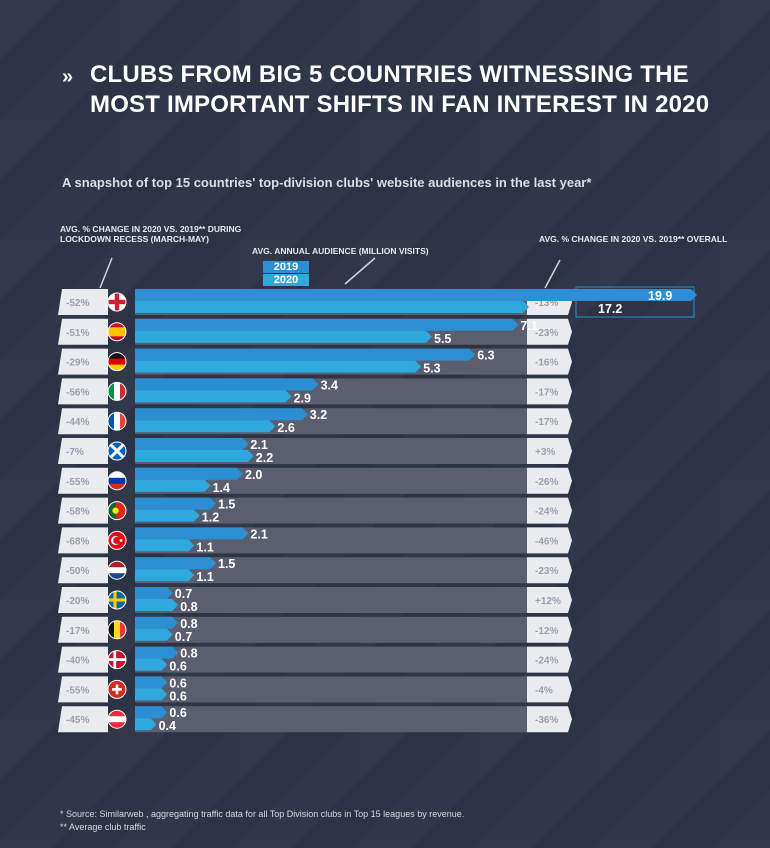  Describe the element at coordinates (286, 267) in the screenshot. I see `legend-2019: 2019` at that location.